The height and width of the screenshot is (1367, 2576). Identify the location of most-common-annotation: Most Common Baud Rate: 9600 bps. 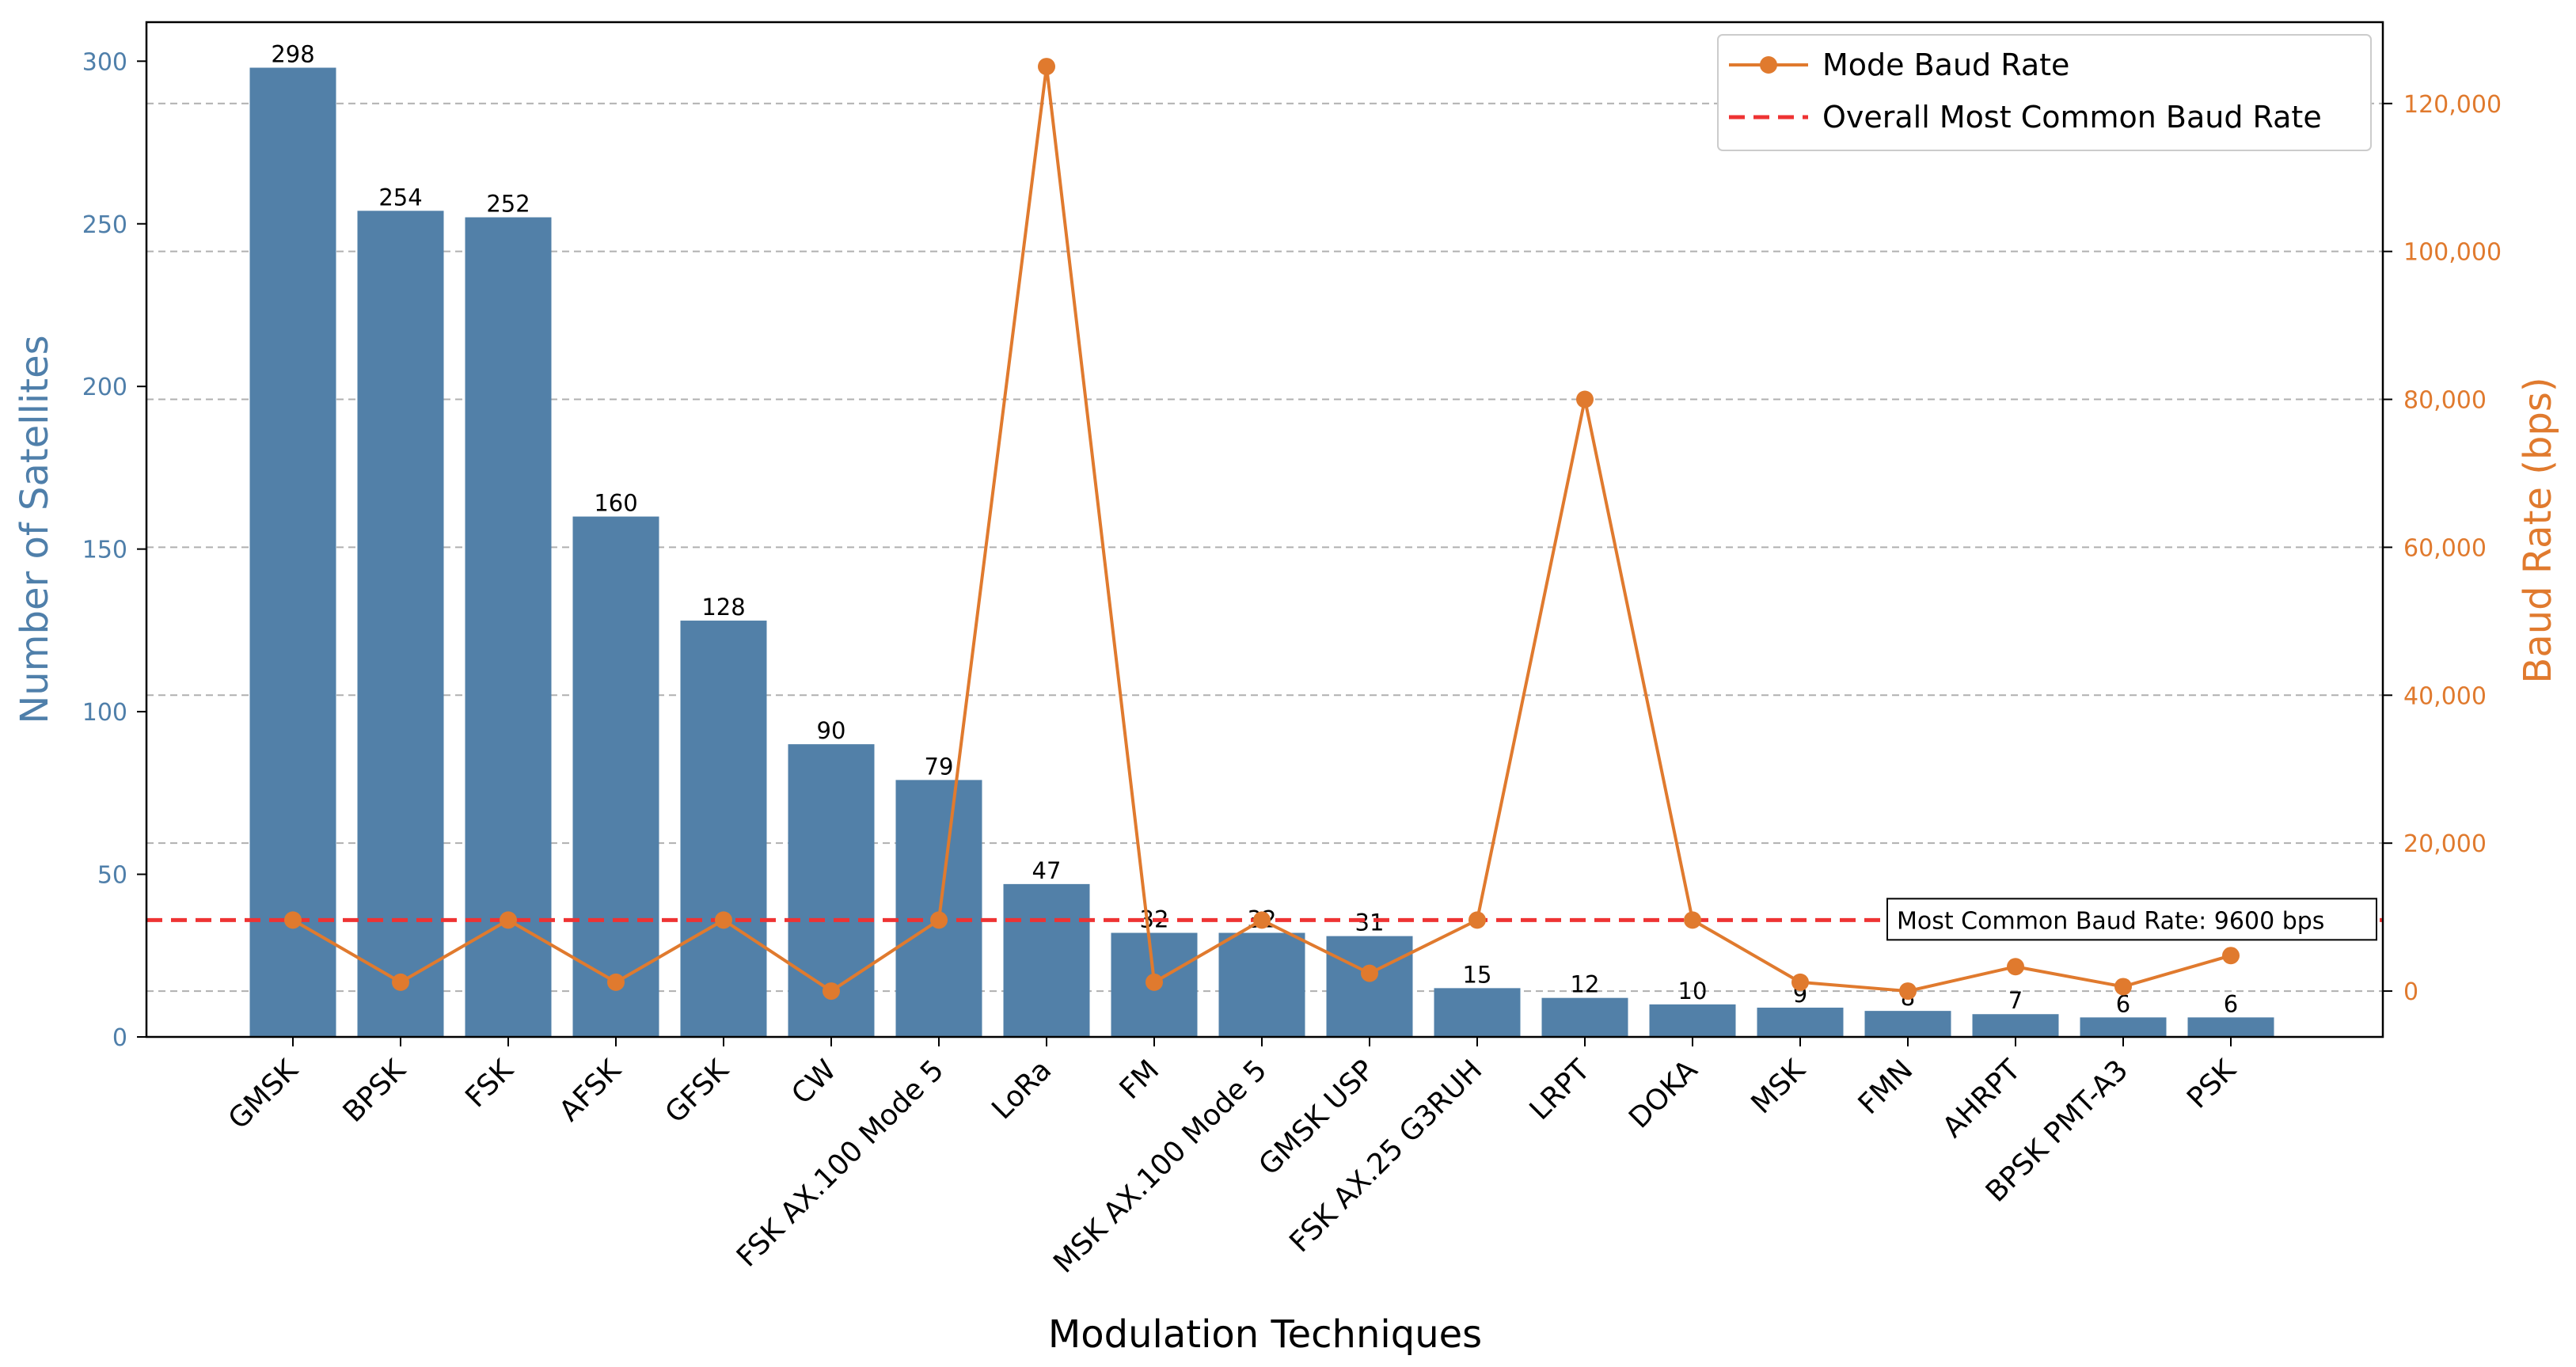
(2131, 920).